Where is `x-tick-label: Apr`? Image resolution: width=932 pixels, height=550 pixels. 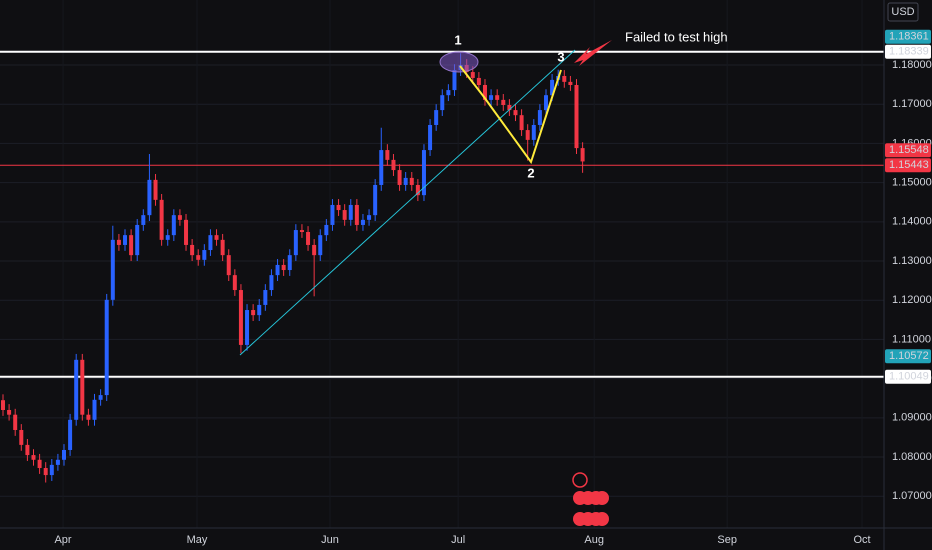
x-tick-label: Apr is located at coordinates (62, 540).